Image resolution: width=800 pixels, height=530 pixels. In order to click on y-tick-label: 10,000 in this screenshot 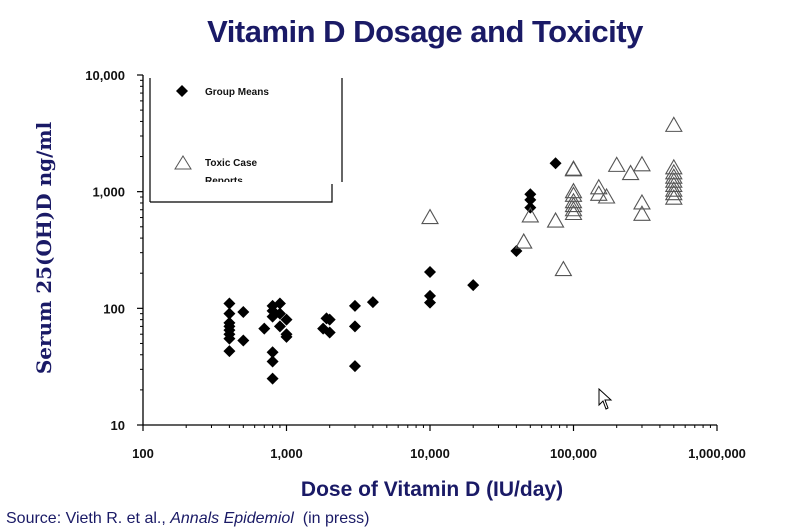, I will do `click(105, 75)`.